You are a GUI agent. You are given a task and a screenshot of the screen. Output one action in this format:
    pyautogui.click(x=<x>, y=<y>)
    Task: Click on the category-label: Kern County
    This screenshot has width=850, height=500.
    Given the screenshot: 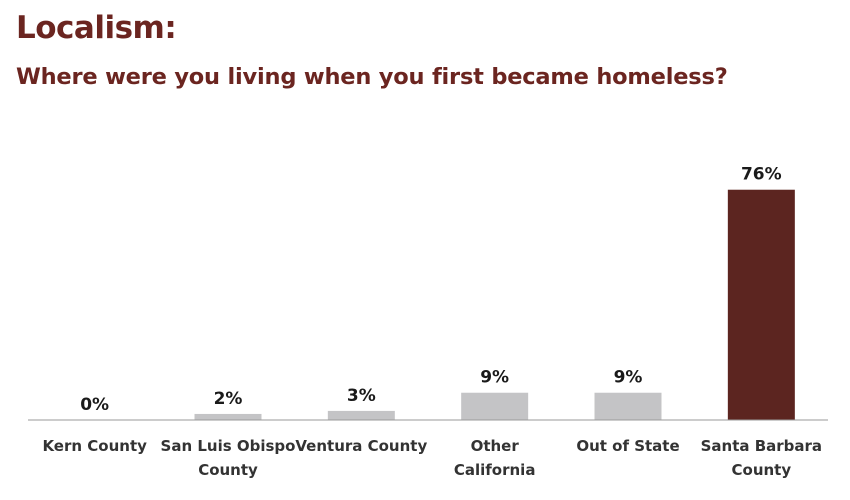 What is the action you would take?
    pyautogui.click(x=94, y=446)
    